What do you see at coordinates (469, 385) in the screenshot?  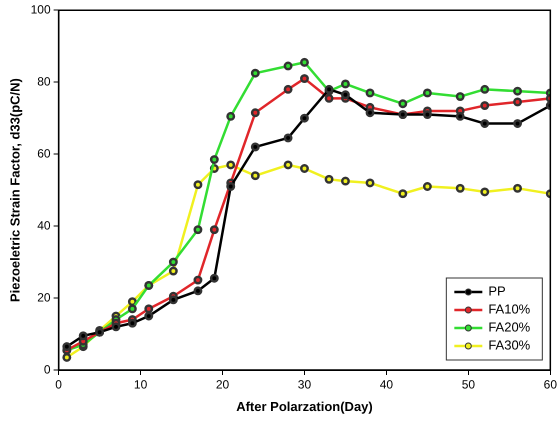 I see `x-tick-label: 50` at bounding box center [469, 385].